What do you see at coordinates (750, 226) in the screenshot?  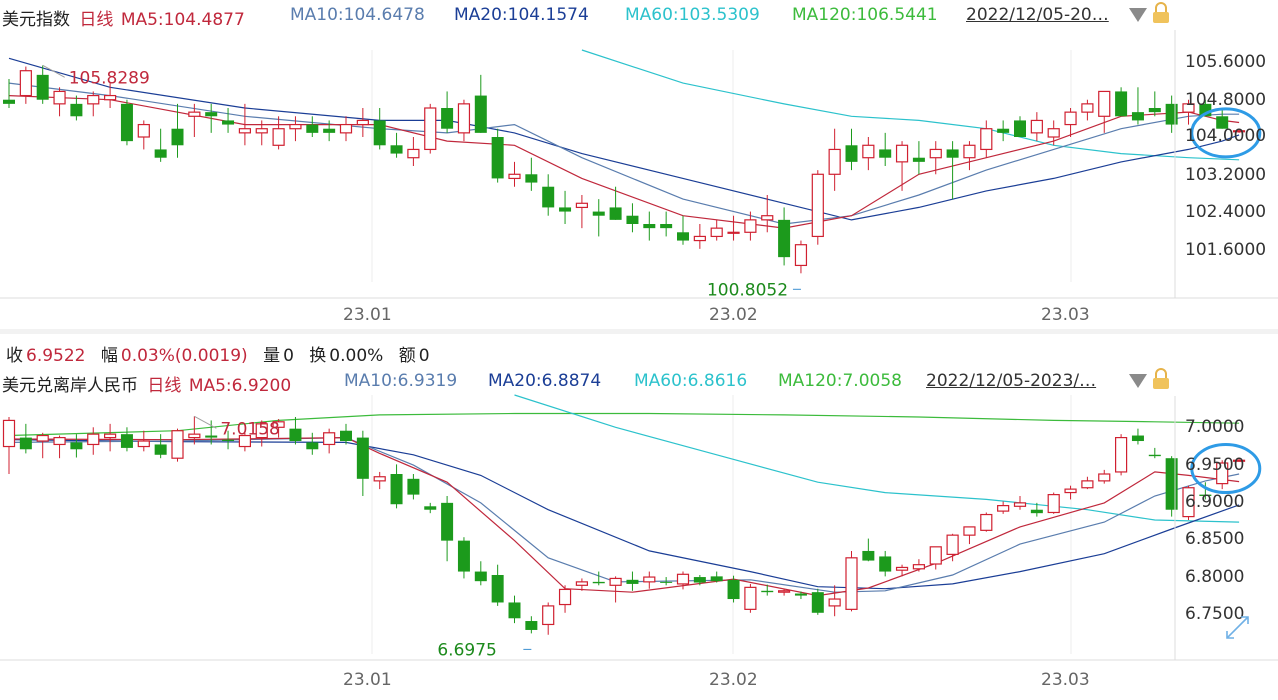 I see `dxy-candle-44-body` at bounding box center [750, 226].